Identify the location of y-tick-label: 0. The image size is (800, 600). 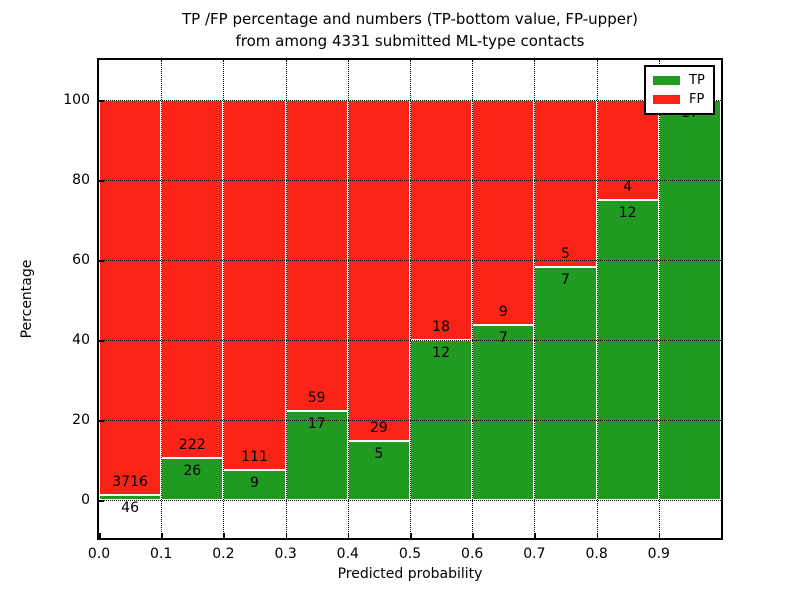
(85, 500).